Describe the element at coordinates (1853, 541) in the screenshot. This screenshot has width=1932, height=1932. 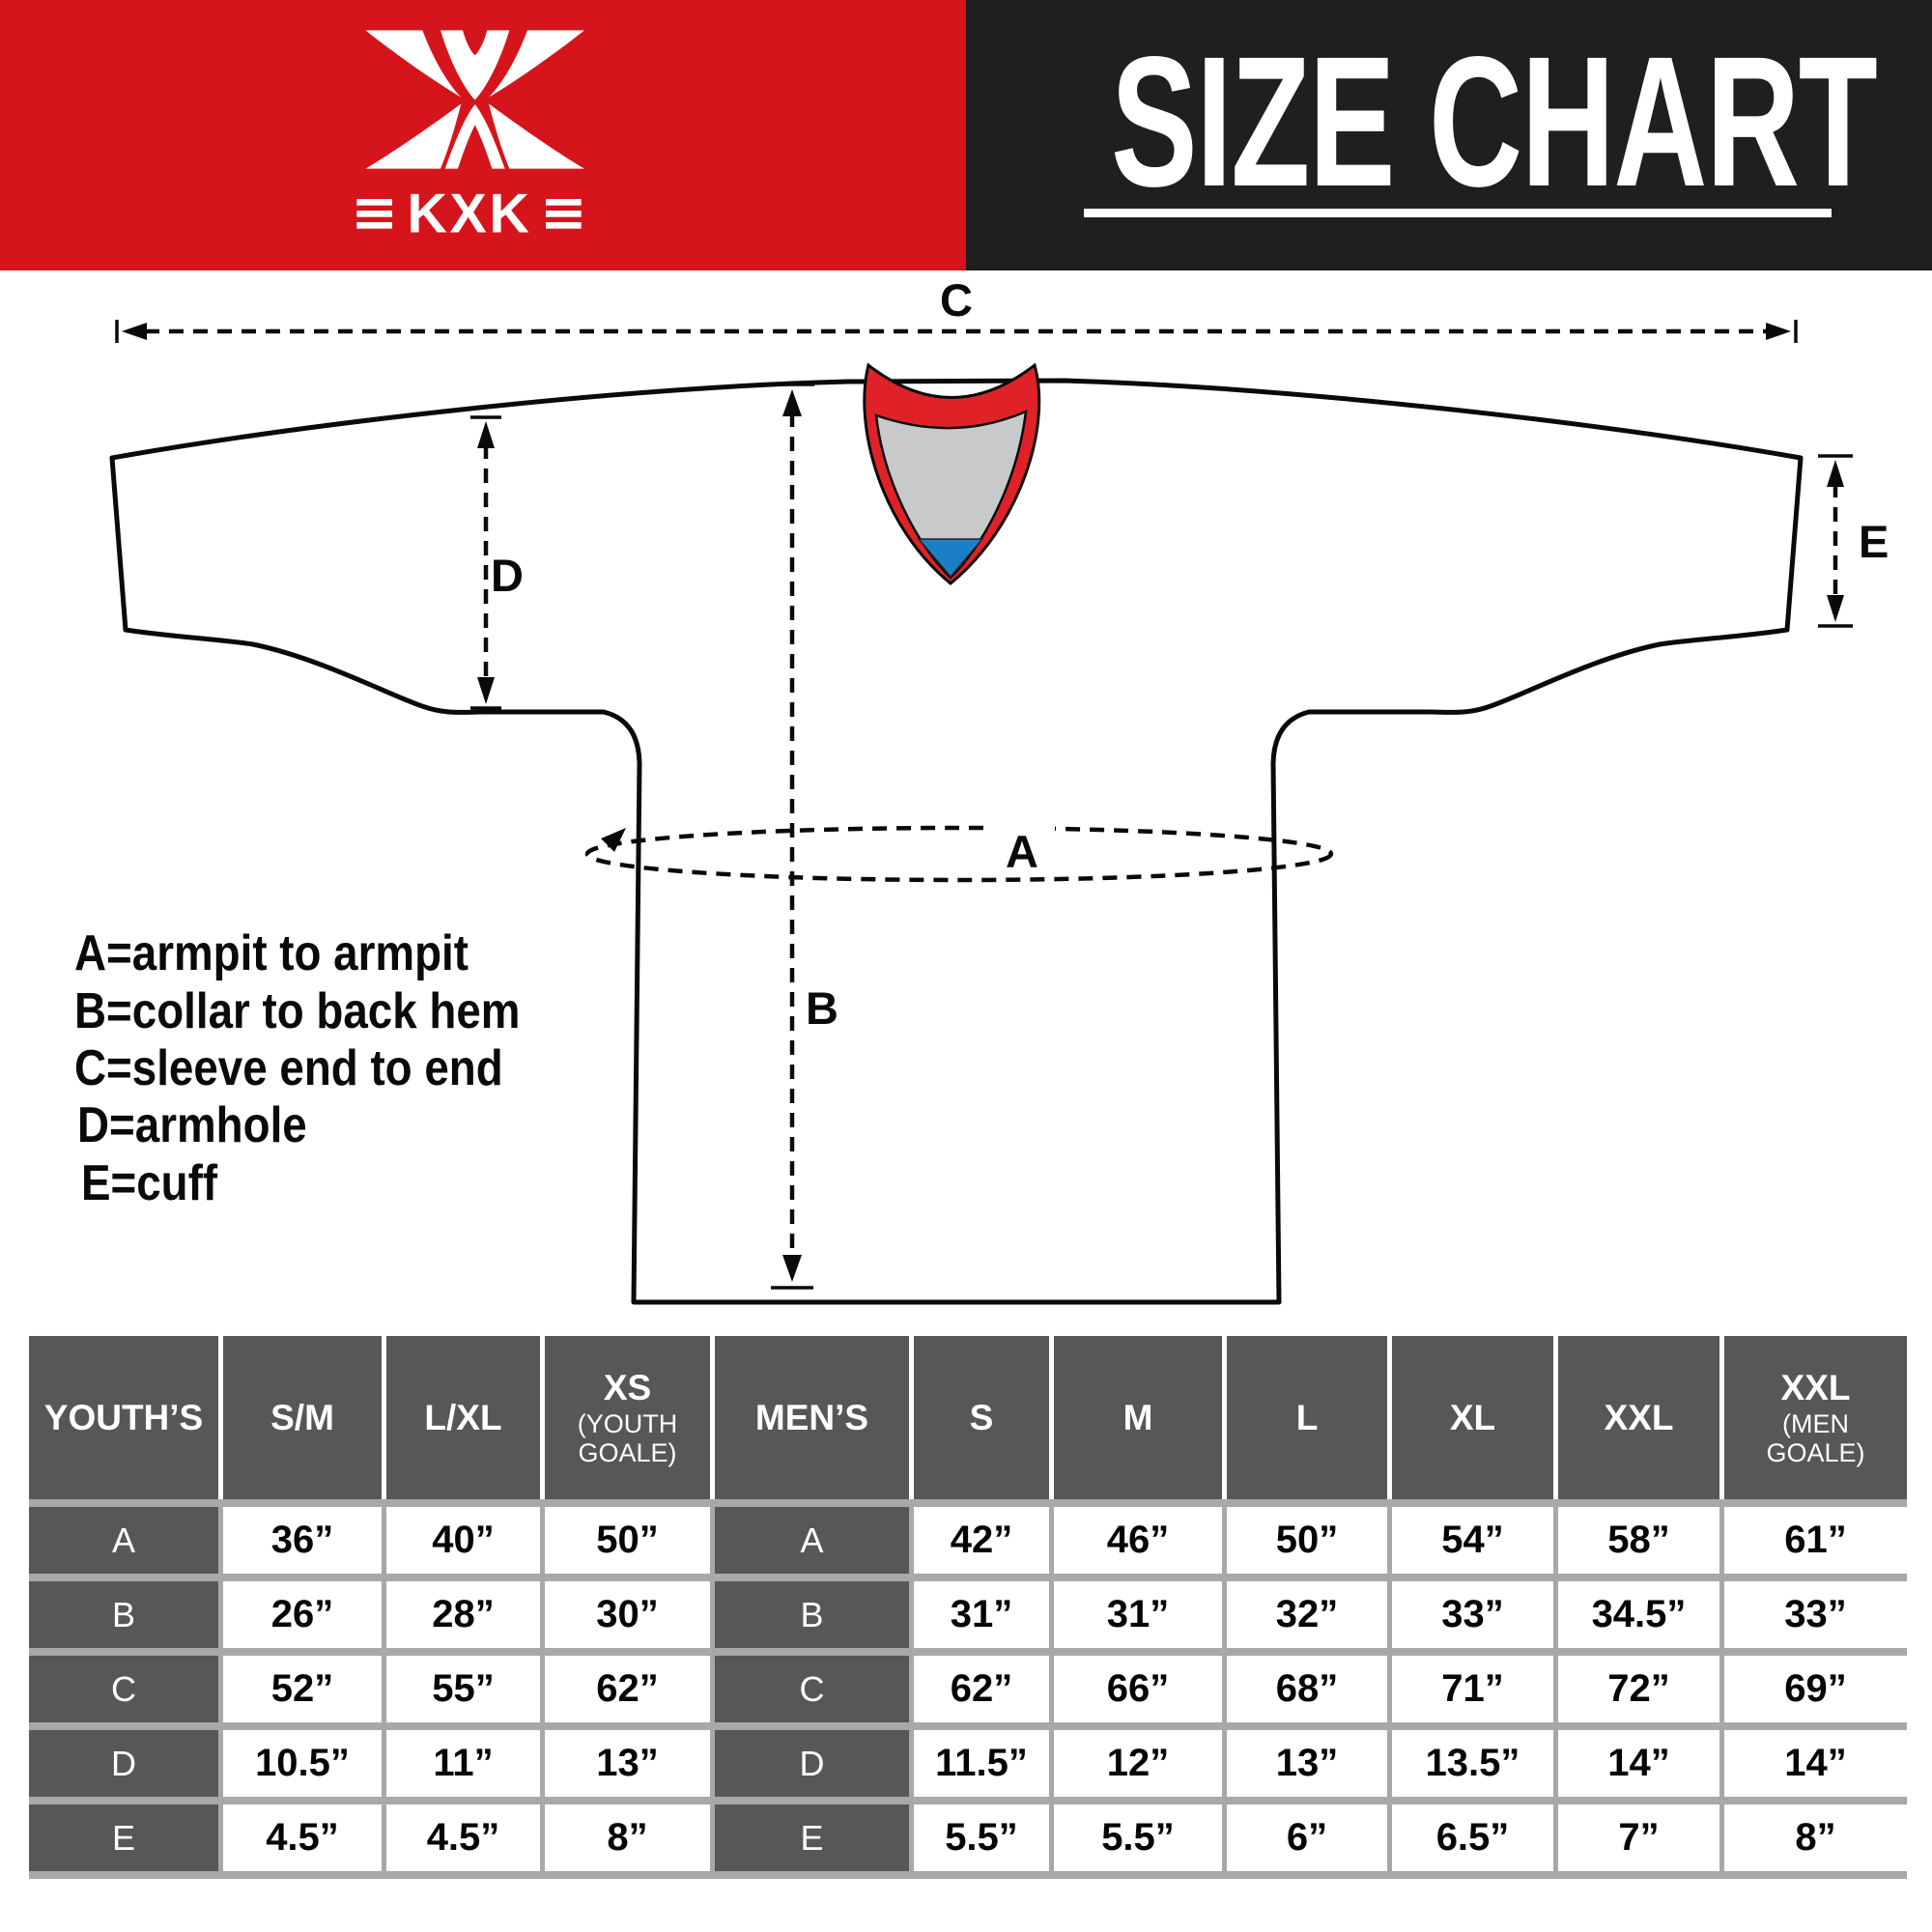
I see `measure-arrow-e: E` at that location.